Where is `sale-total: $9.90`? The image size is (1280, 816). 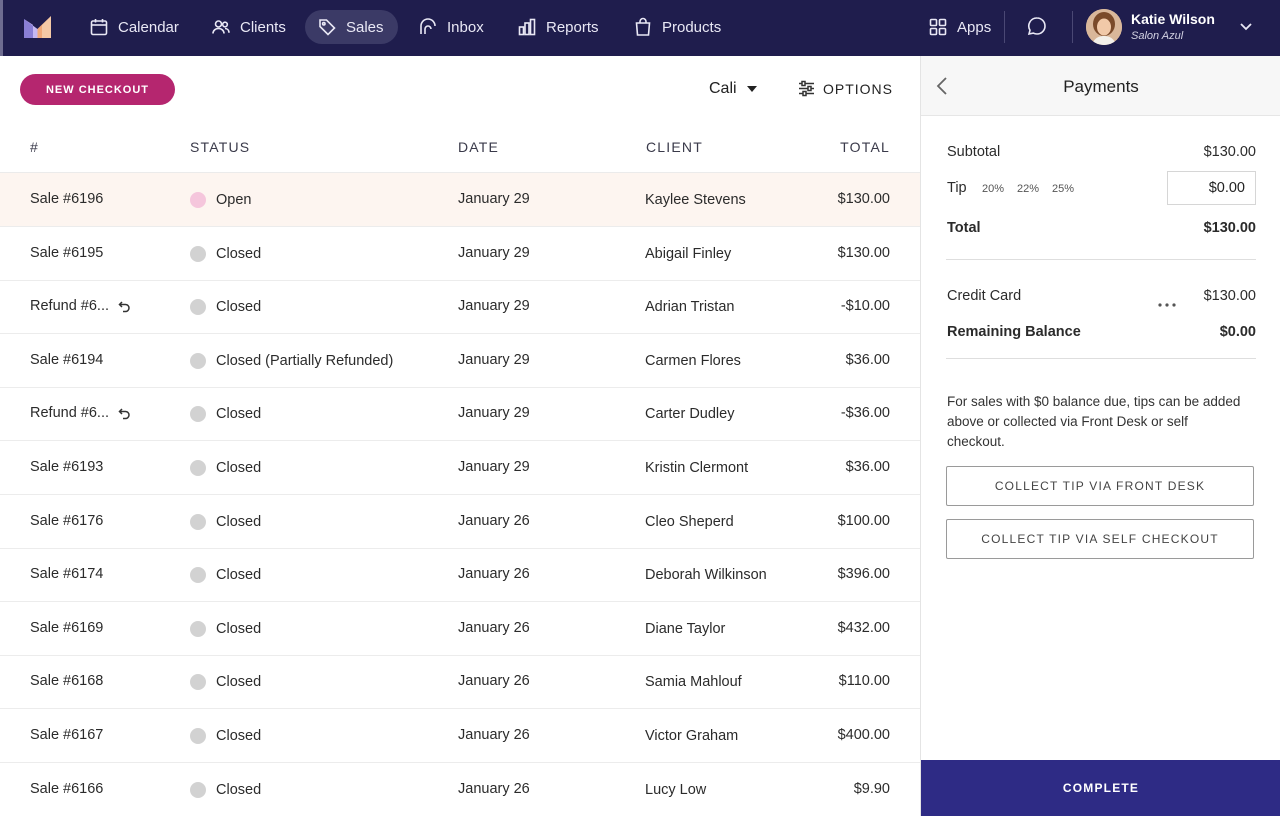
sale-total: $9.90 is located at coordinates (871, 788).